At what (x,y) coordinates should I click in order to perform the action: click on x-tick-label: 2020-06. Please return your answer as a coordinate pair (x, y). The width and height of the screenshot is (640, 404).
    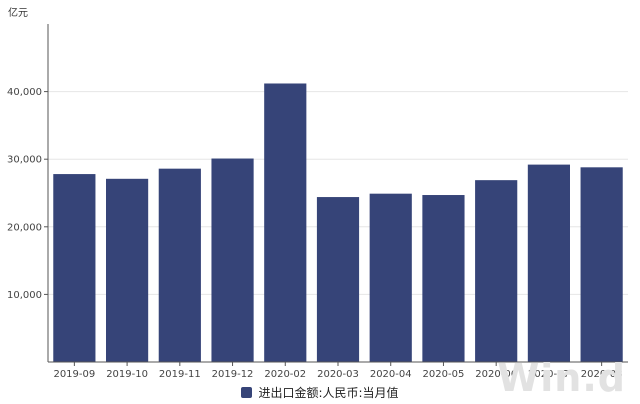
    Looking at the image, I should click on (496, 374).